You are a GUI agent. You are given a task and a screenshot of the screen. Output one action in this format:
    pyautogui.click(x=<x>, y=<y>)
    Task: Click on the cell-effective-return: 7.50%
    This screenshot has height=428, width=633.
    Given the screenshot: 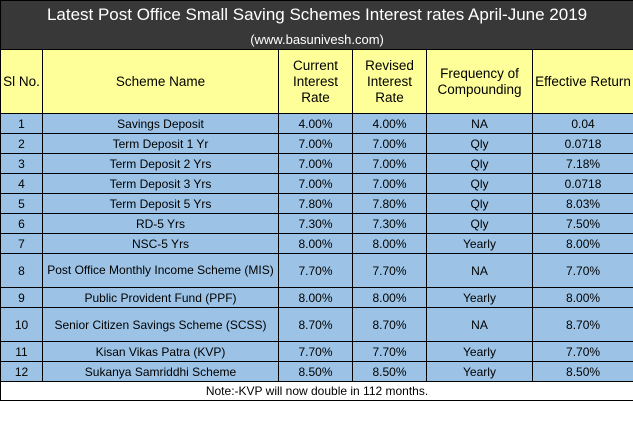 What is the action you would take?
    pyautogui.click(x=582, y=223)
    